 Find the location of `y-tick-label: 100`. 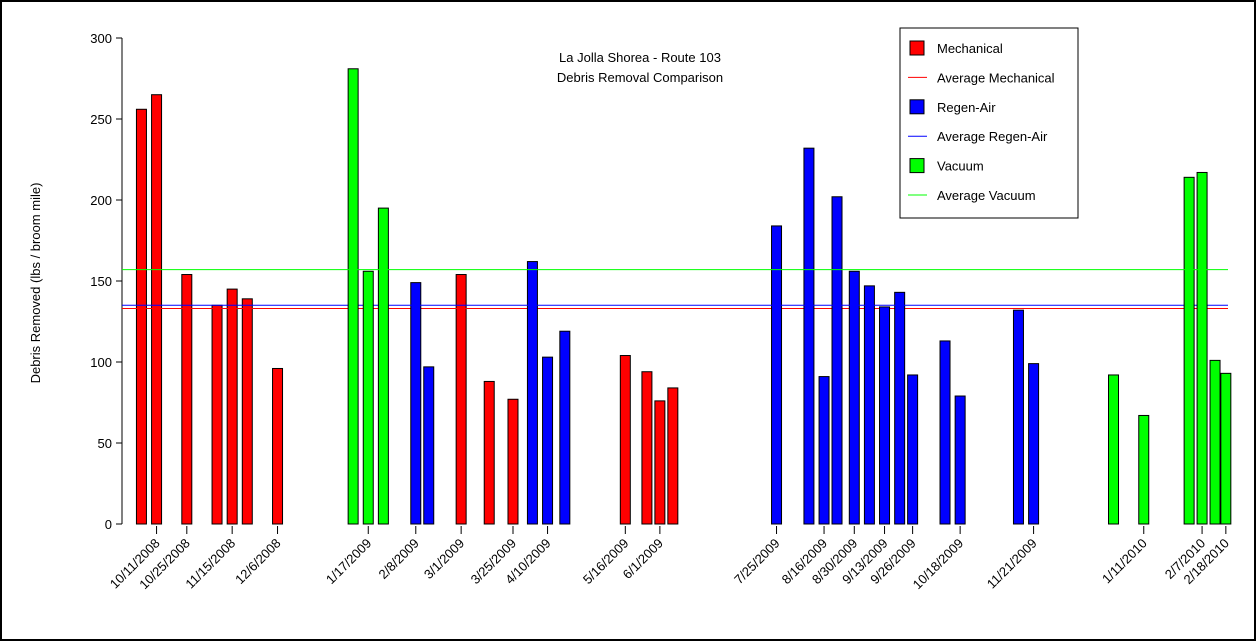

y-tick-label: 100 is located at coordinates (101, 362).